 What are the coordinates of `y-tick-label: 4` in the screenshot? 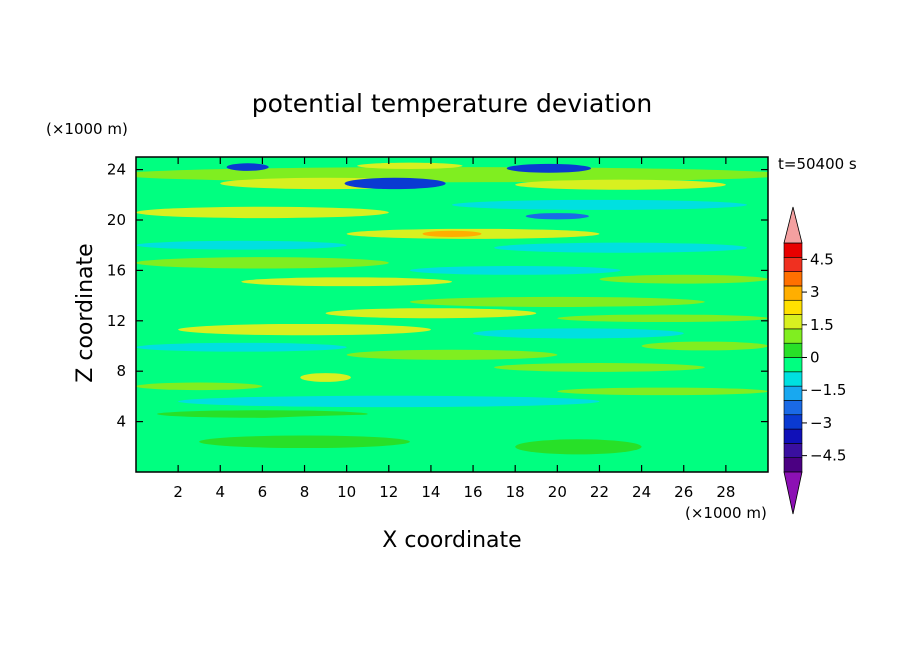 It's located at (121, 422).